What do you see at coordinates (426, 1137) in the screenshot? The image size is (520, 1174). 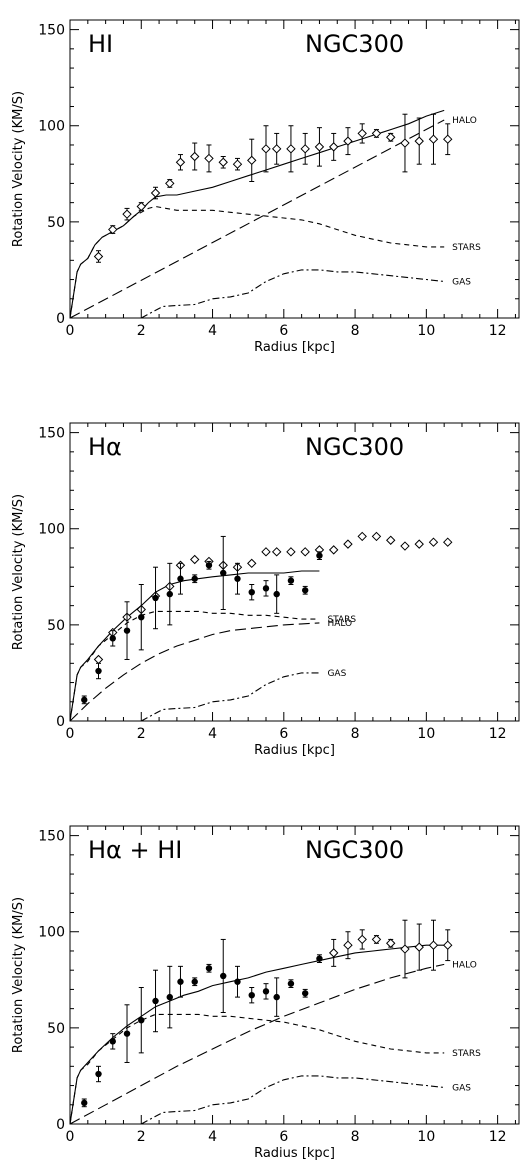 I see `x-tick-label: 10` at bounding box center [426, 1137].